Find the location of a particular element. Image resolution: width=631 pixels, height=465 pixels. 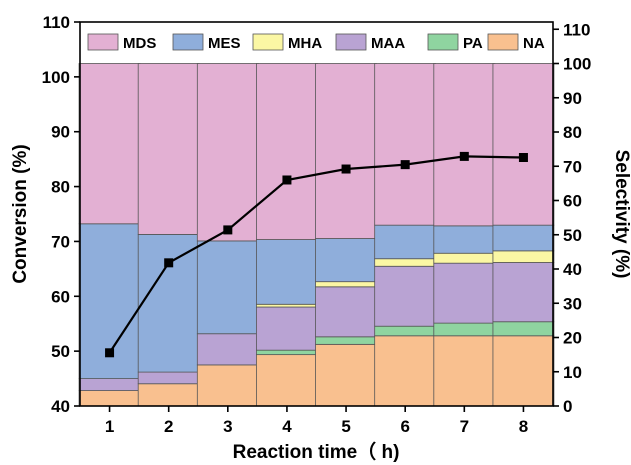

x-tick-label: 2 is located at coordinates (168, 426).